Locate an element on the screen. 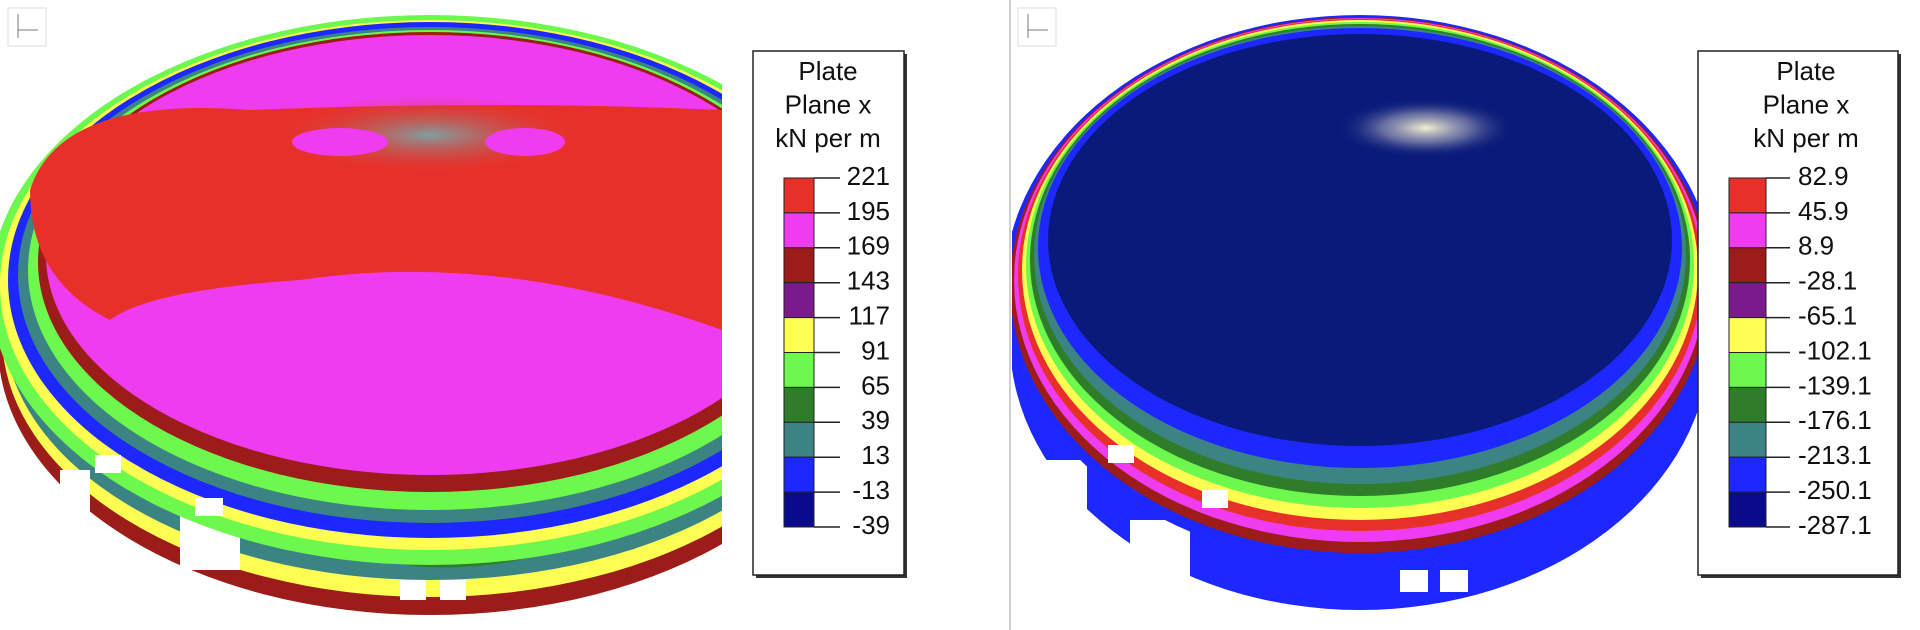 The height and width of the screenshot is (630, 1920). legend-level: -139.1 is located at coordinates (1835, 385).